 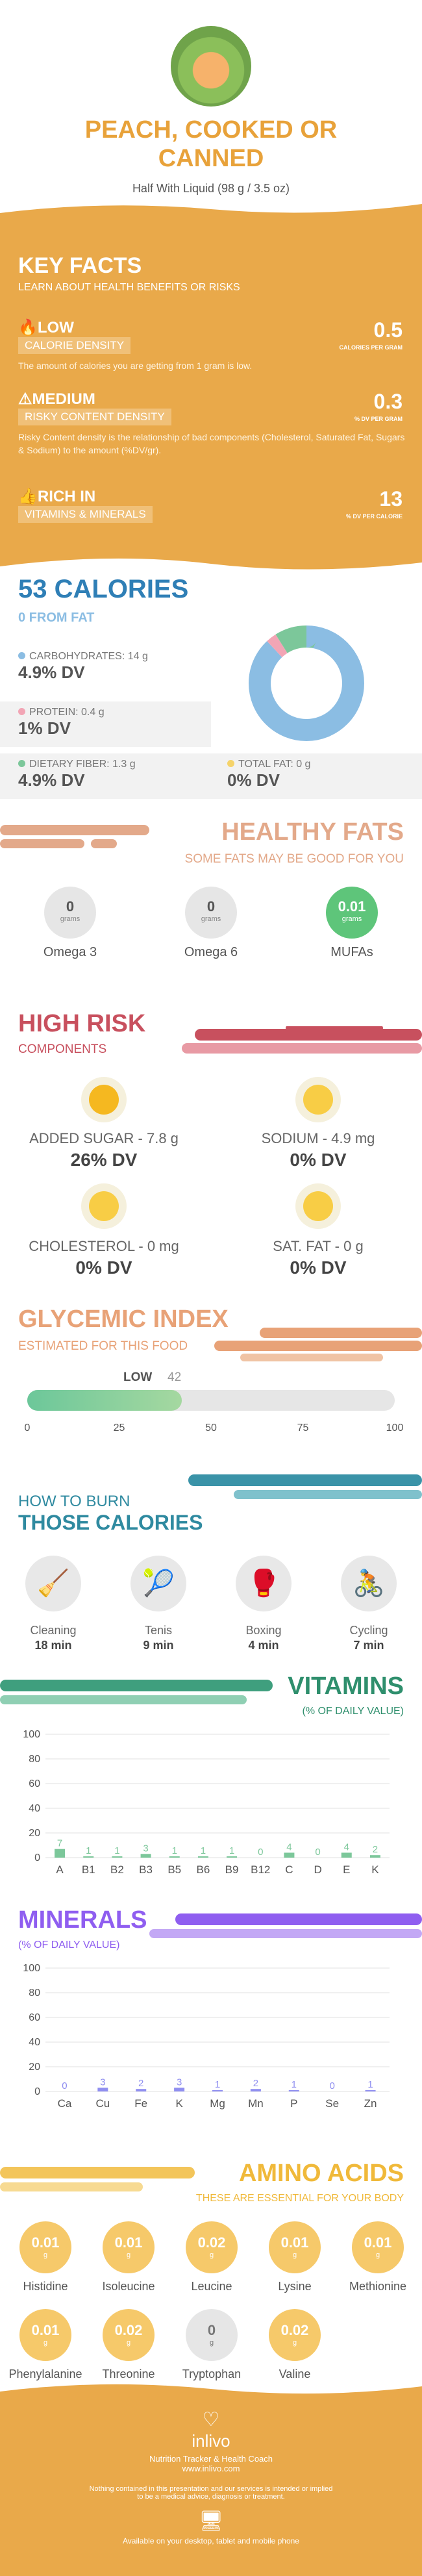 What do you see at coordinates (211, 2468) in the screenshot?
I see `footer-url: www.inlivo.com` at bounding box center [211, 2468].